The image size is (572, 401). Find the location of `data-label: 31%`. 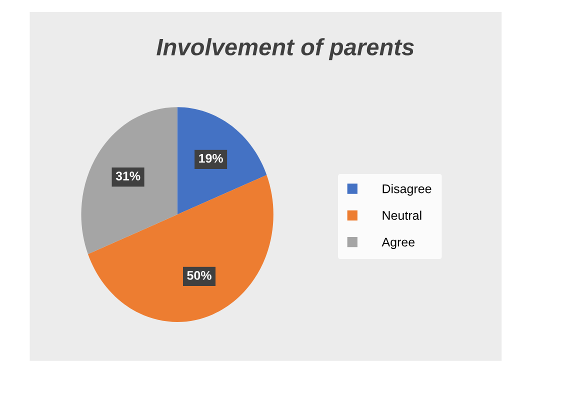

data-label: 31% is located at coordinates (128, 176).